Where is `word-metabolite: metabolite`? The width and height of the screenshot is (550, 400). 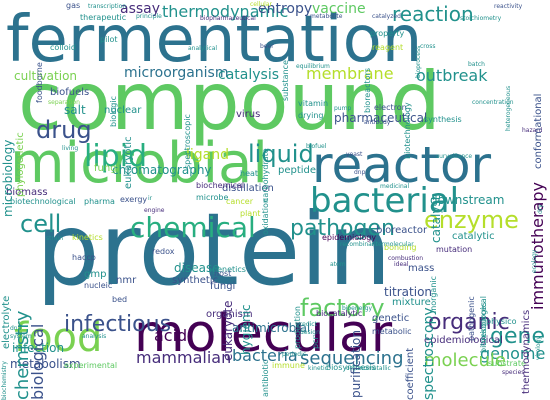 word-metabolite: metabolite is located at coordinates (326, 16).